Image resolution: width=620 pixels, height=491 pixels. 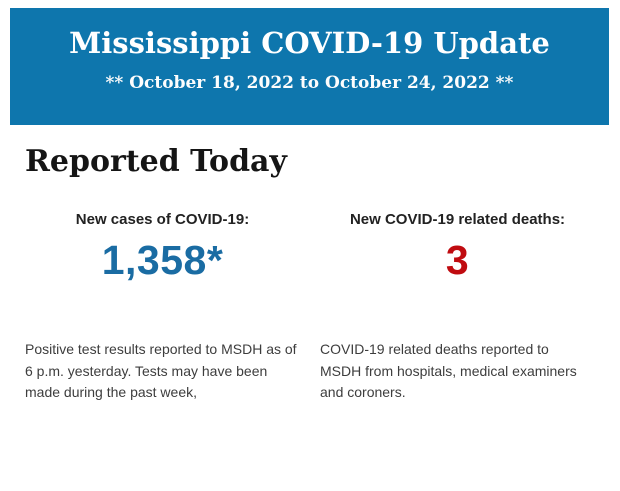 I want to click on new-deaths-value: 3, so click(x=457, y=260).